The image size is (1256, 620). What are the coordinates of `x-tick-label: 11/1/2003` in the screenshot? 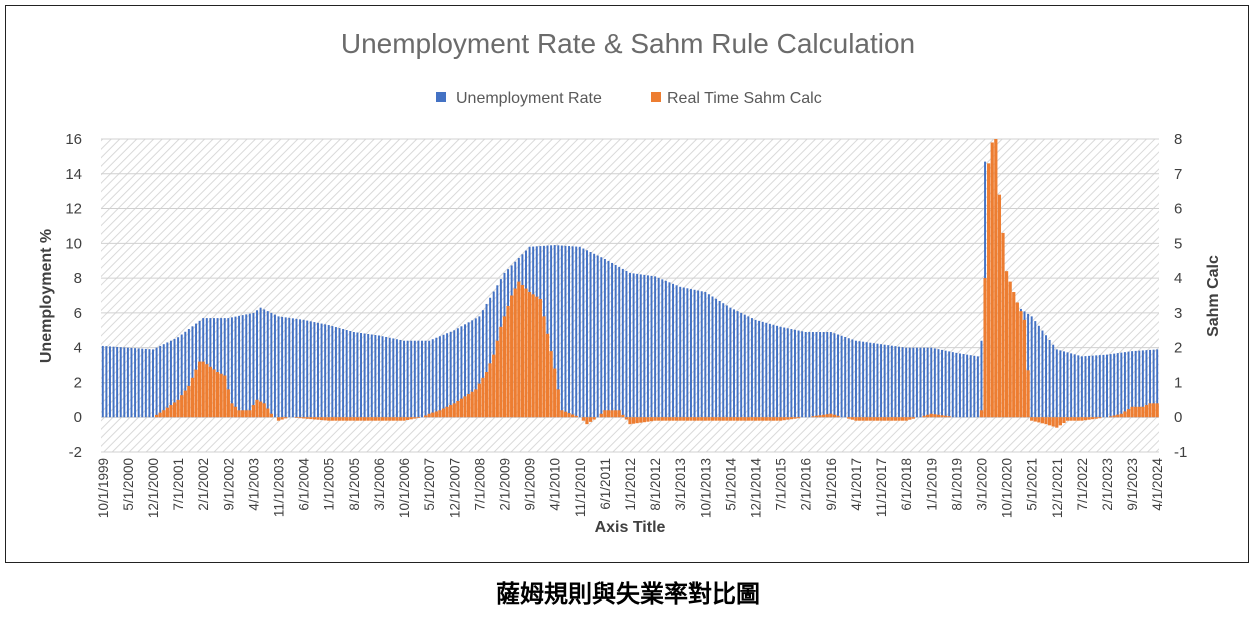 It's located at (279, 487).